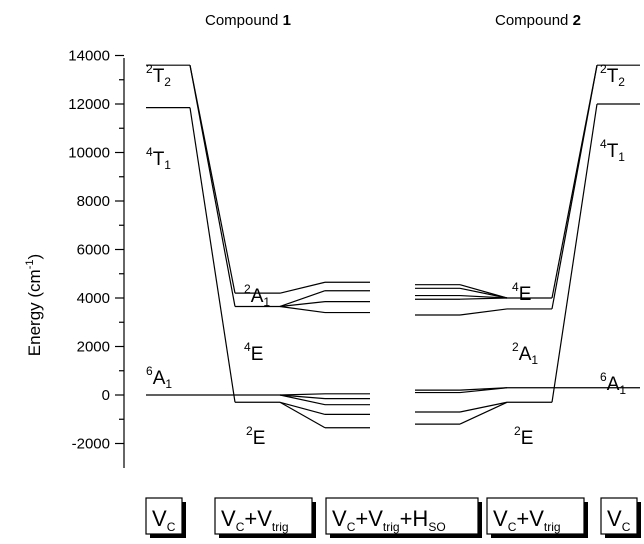 The height and width of the screenshot is (544, 644). What do you see at coordinates (89, 153) in the screenshot?
I see `y-tick-label: 10000` at bounding box center [89, 153].